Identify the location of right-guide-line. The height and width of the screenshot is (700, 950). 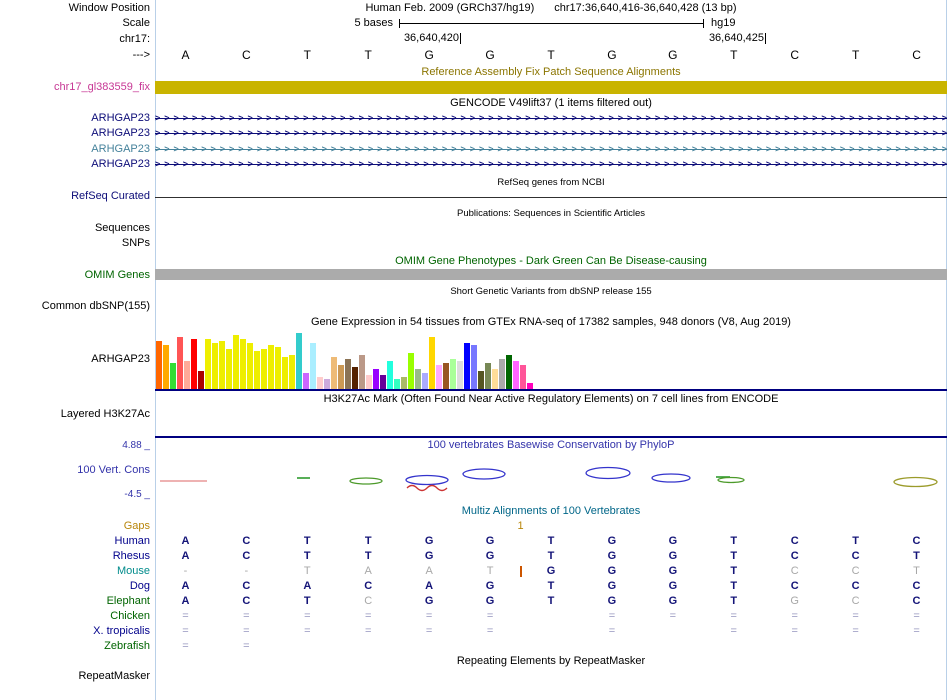
(946, 350).